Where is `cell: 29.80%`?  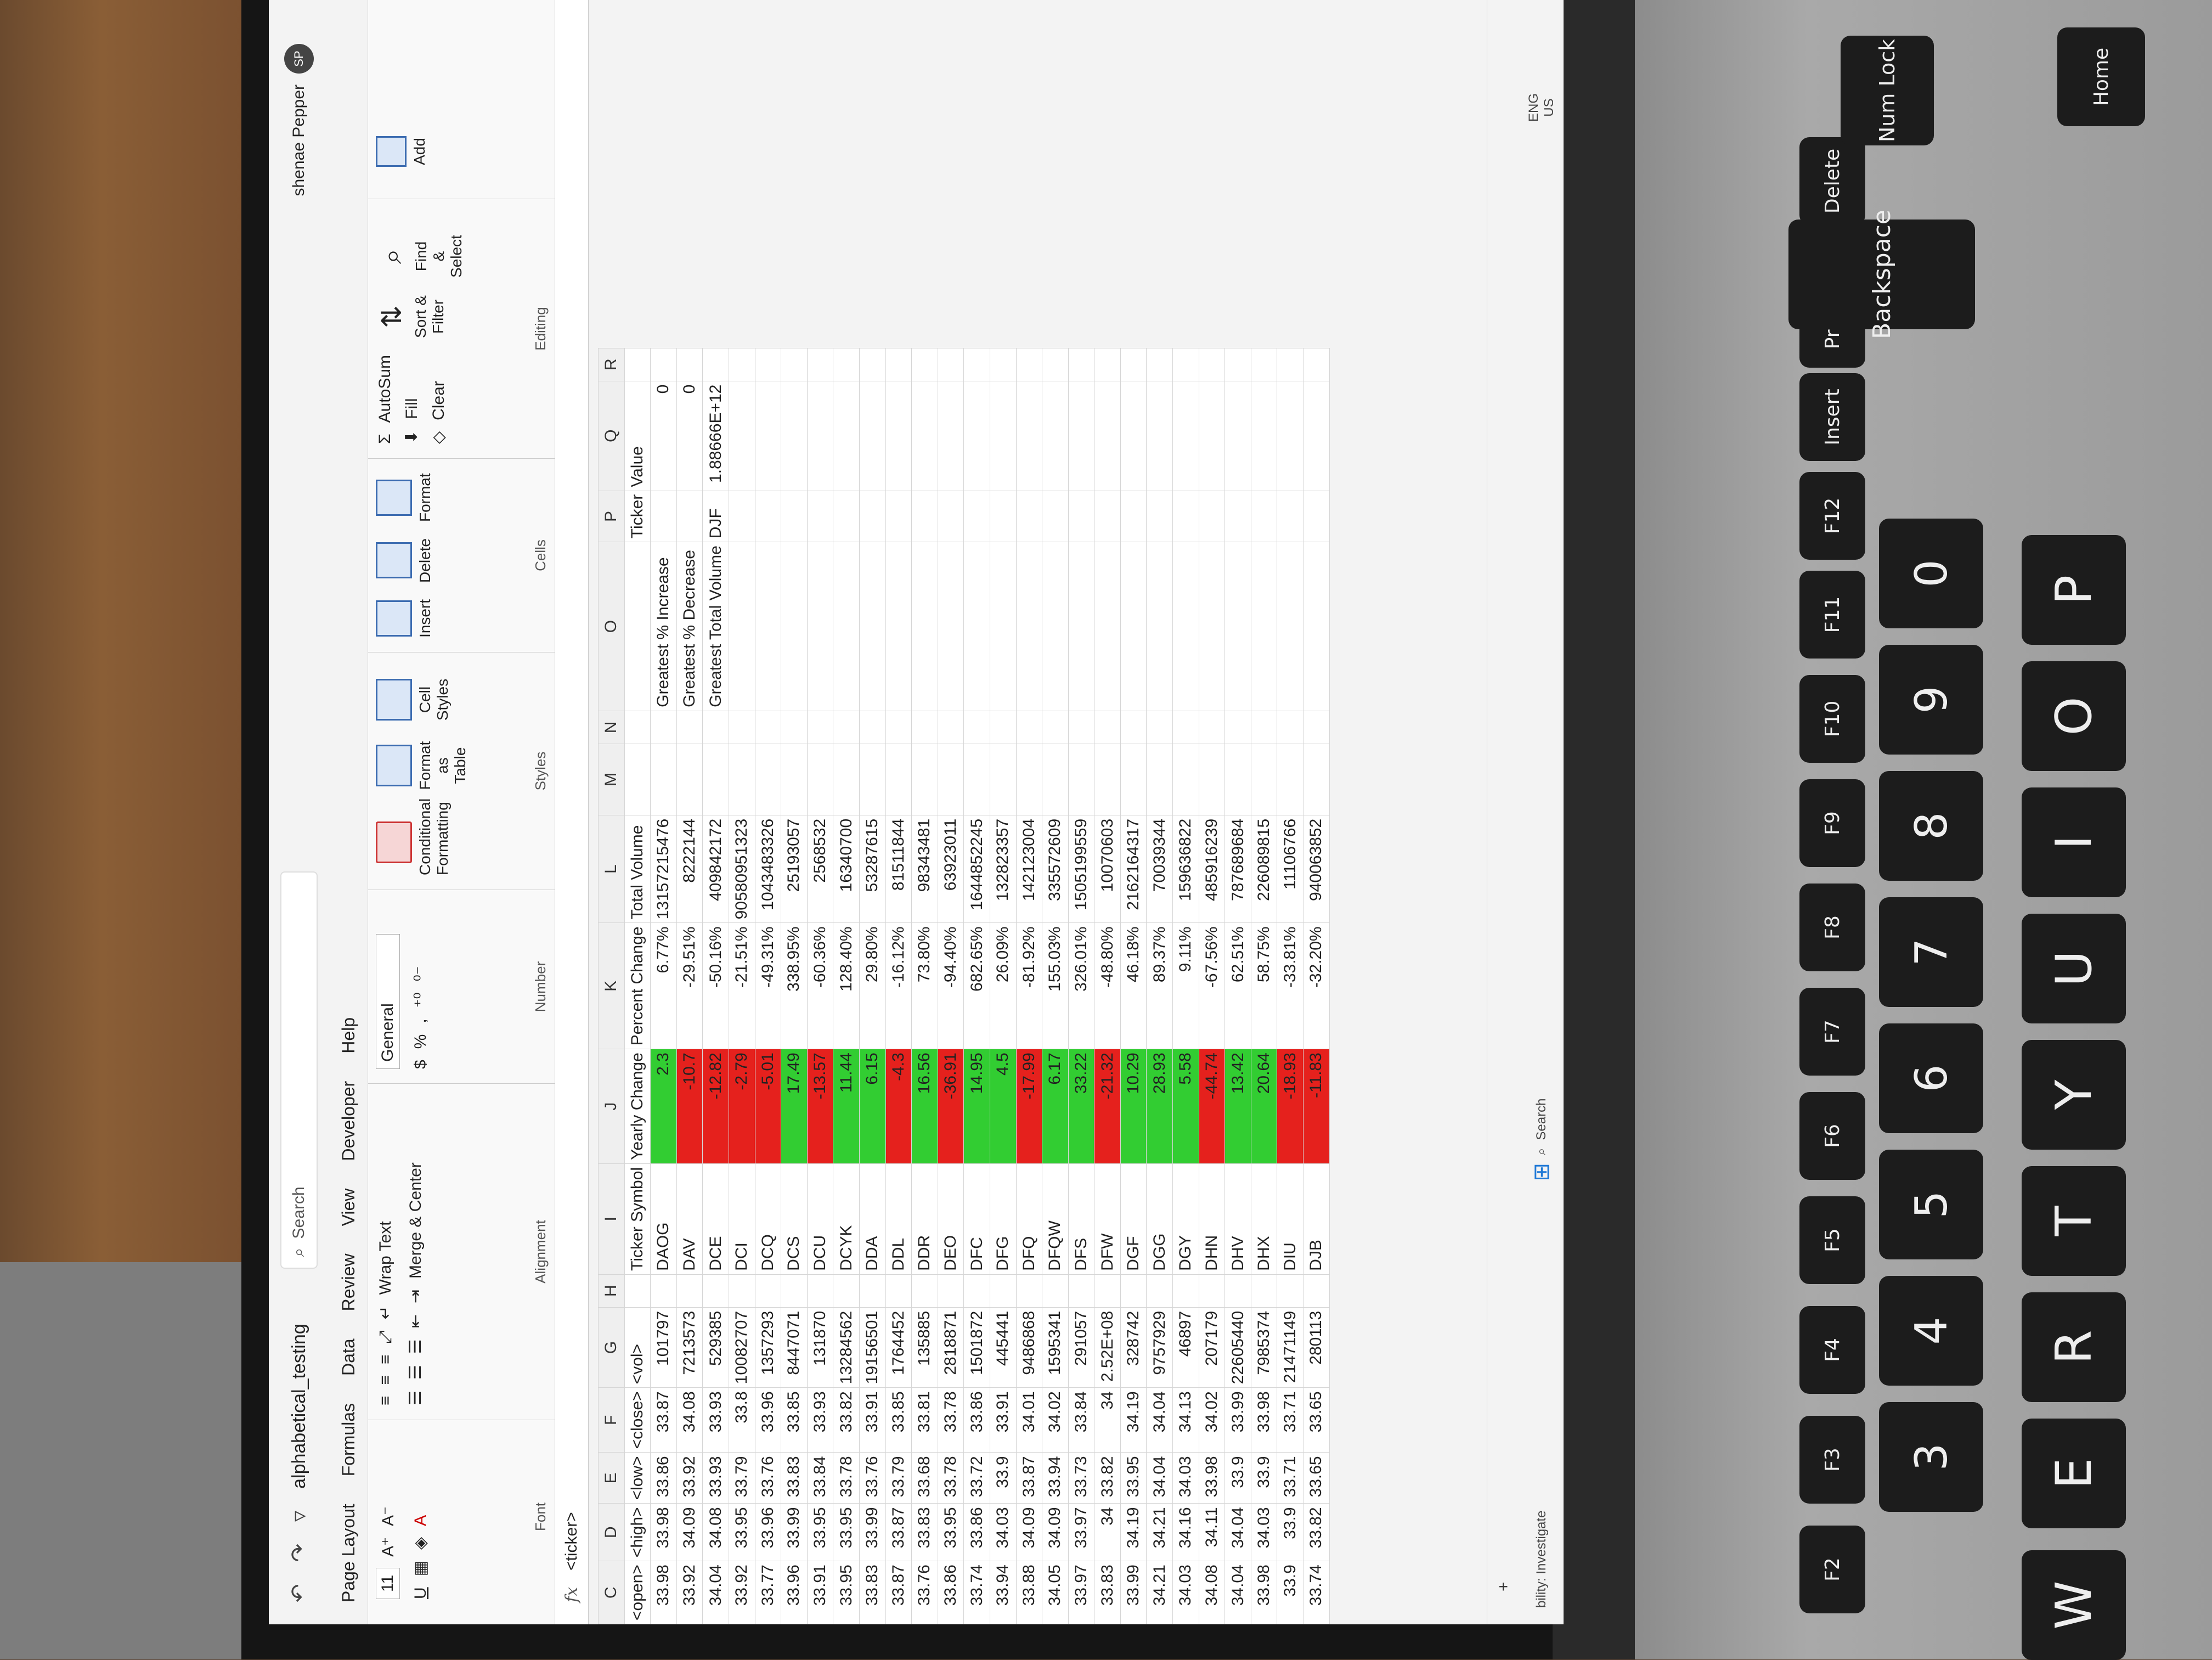 cell: 29.80% is located at coordinates (873, 985).